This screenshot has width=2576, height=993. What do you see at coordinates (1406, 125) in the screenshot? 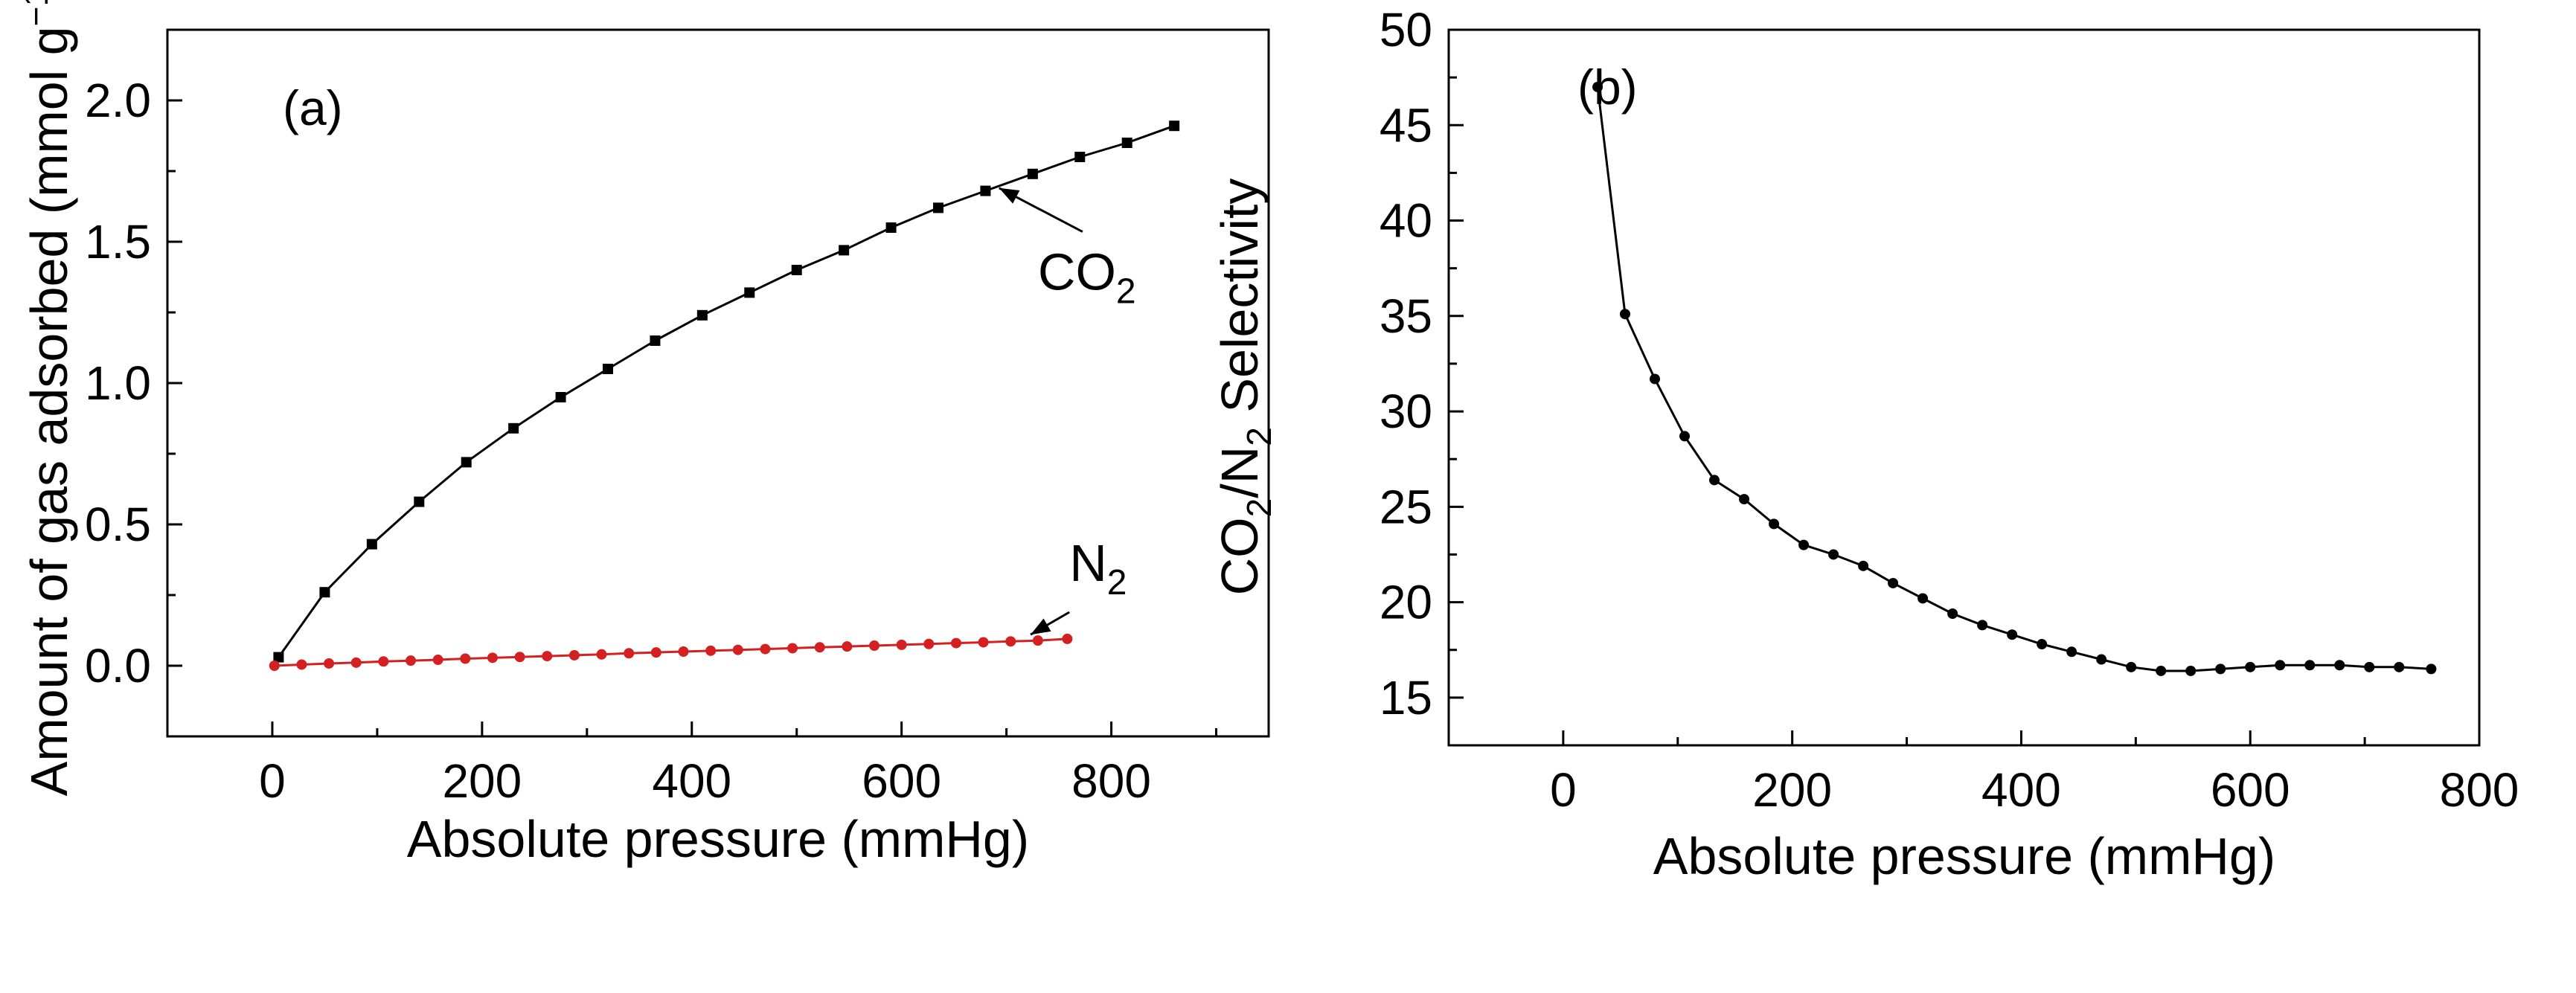
I see `panel-b-y-tick-label: 45` at bounding box center [1406, 125].